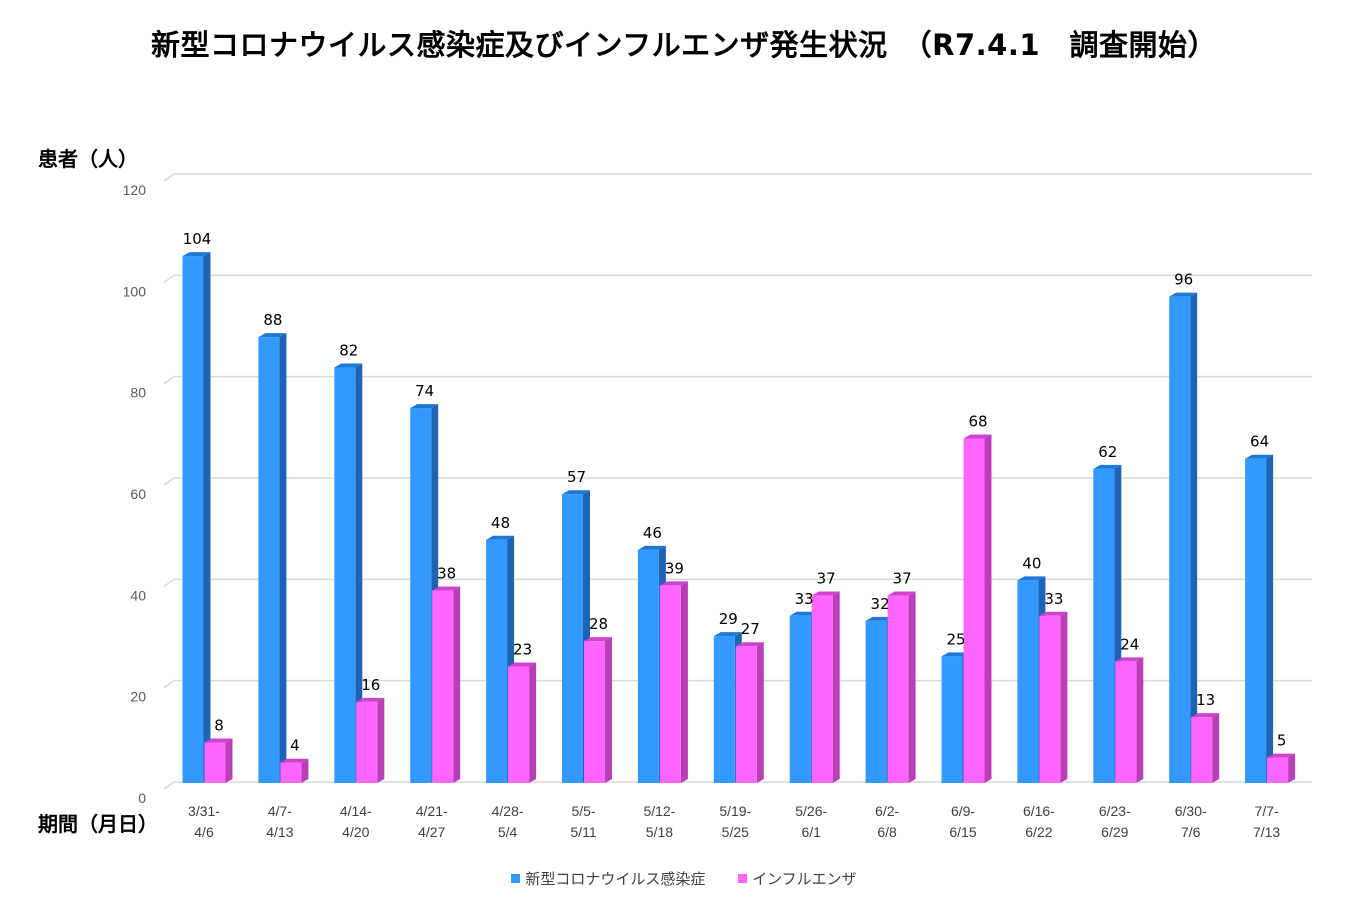 The height and width of the screenshot is (911, 1368). I want to click on data-label-influenza: 33, so click(1053, 599).